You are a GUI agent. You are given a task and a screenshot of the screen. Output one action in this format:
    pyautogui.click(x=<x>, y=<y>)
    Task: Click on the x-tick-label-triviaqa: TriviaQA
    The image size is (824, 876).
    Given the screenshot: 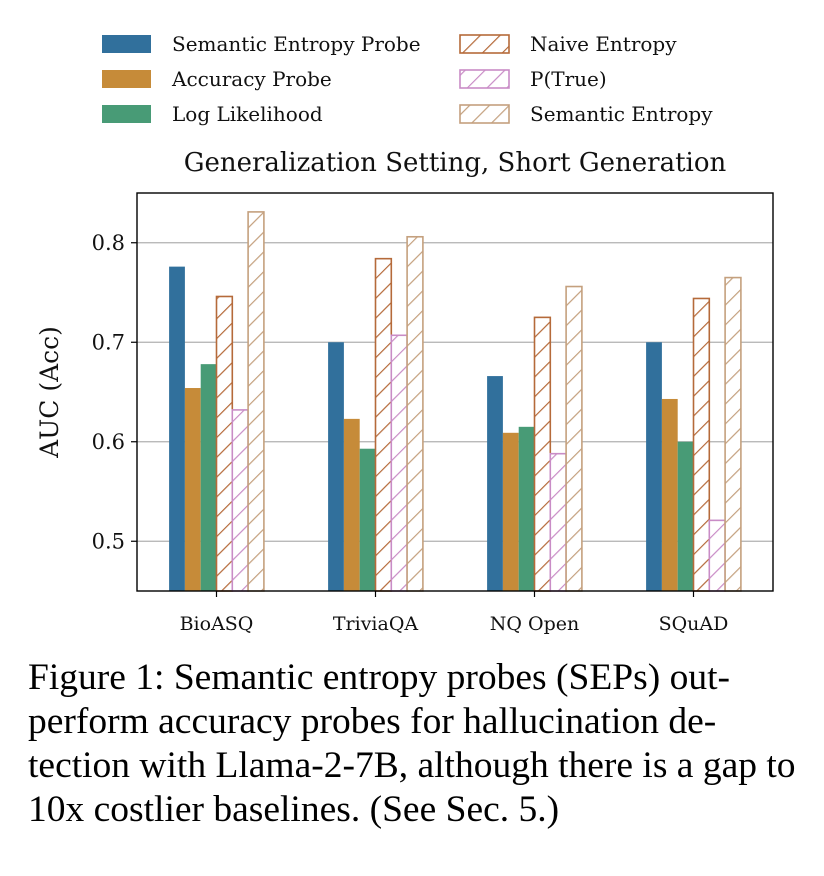 What is the action you would take?
    pyautogui.click(x=376, y=624)
    